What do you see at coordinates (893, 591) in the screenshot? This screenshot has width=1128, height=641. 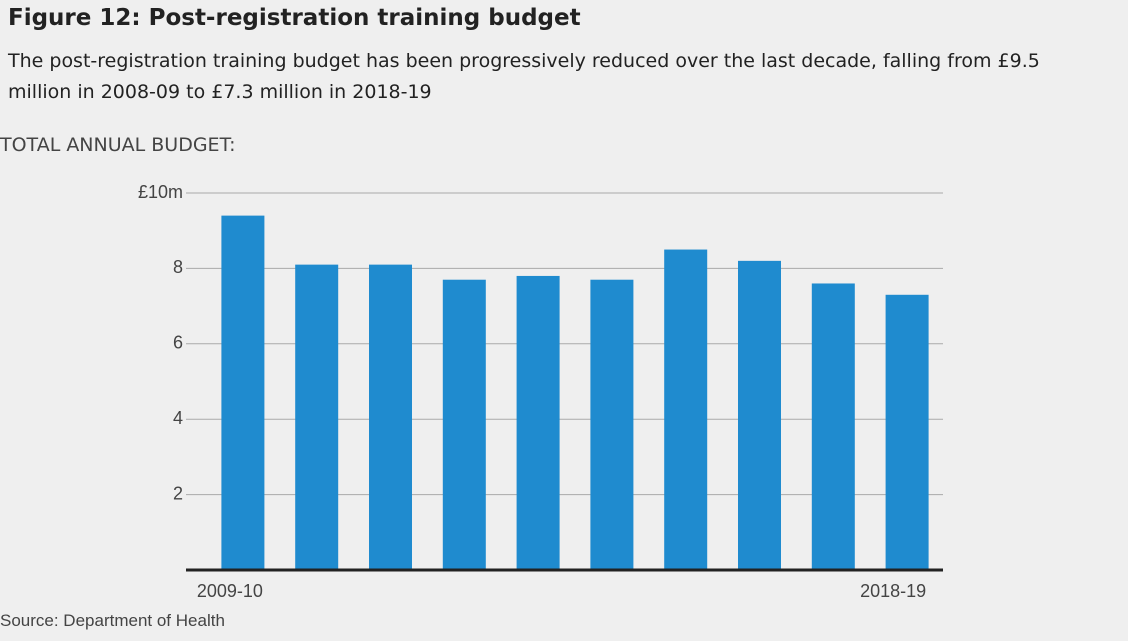 I see `x-tick-label: 2018-19` at bounding box center [893, 591].